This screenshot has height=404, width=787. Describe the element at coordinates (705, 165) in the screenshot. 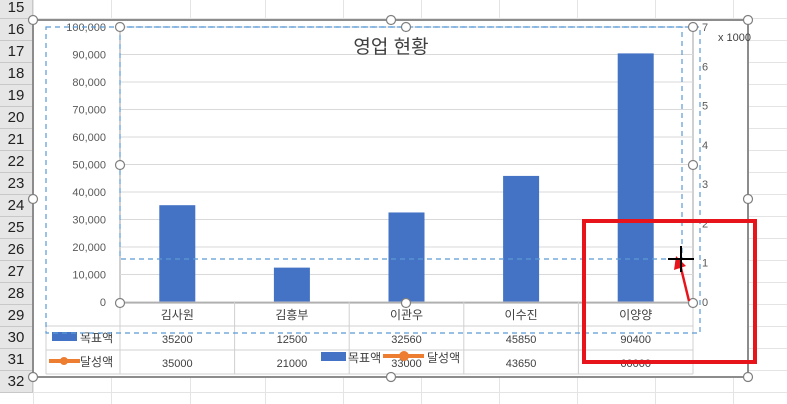

I see `secondary-y-axis: 0 1 2 3 4 5 6 7` at that location.